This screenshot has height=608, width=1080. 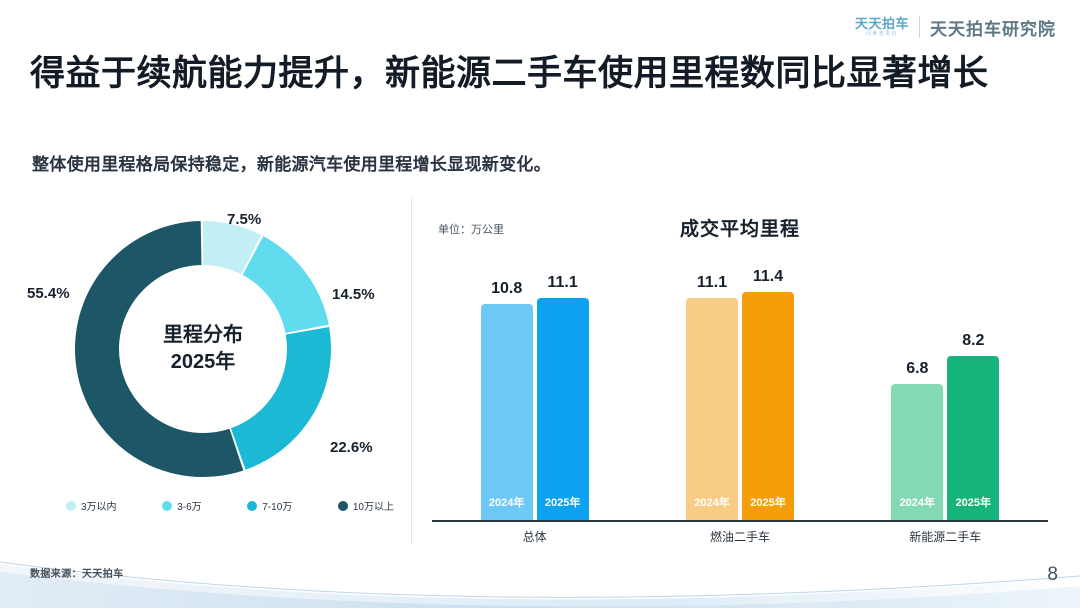 I want to click on bar-category-labels: 总体 燃油二手车 新能源二手车, so click(x=740, y=536).